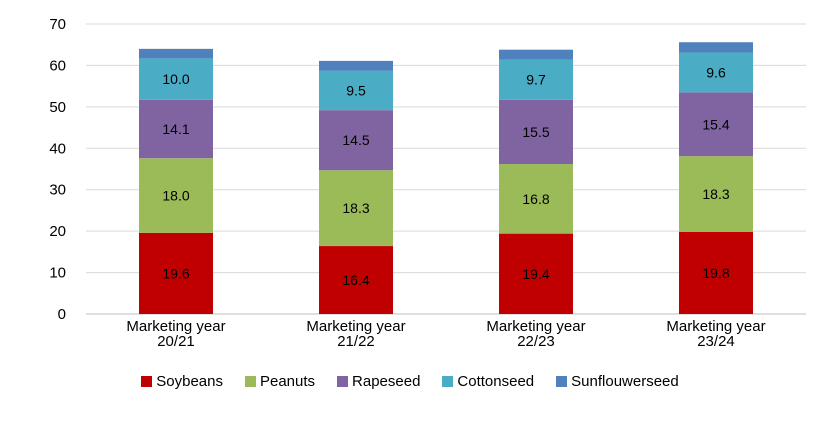 This screenshot has width=820, height=422. Describe the element at coordinates (57, 107) in the screenshot. I see `y-tick-label: 50` at that location.